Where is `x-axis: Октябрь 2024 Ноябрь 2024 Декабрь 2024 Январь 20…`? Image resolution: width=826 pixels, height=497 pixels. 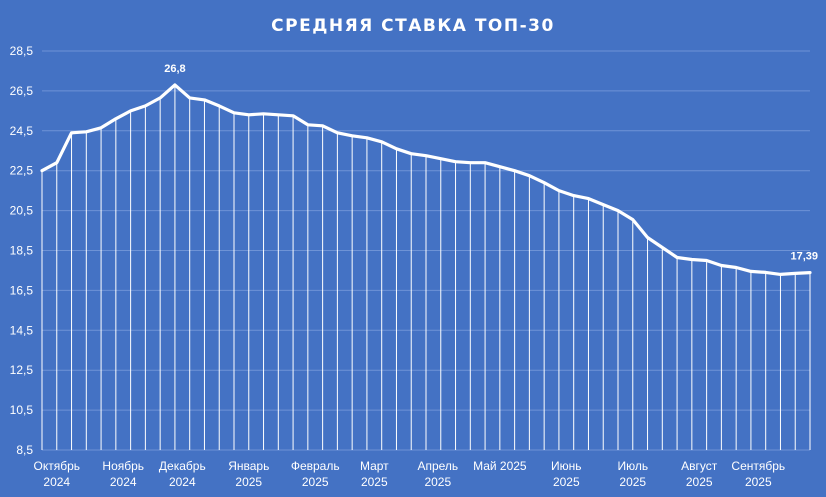 x-axis: Октябрь 2024 Ноябрь 2024 Декабрь 2024 Январь 20… is located at coordinates (410, 474).